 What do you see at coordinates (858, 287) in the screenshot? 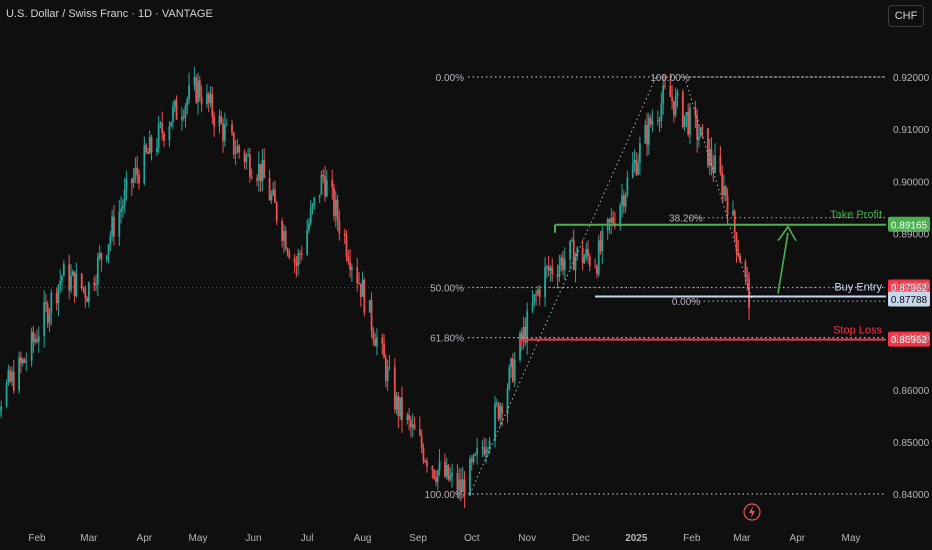
I see `buy-entry-text: Buy Entry` at bounding box center [858, 287].